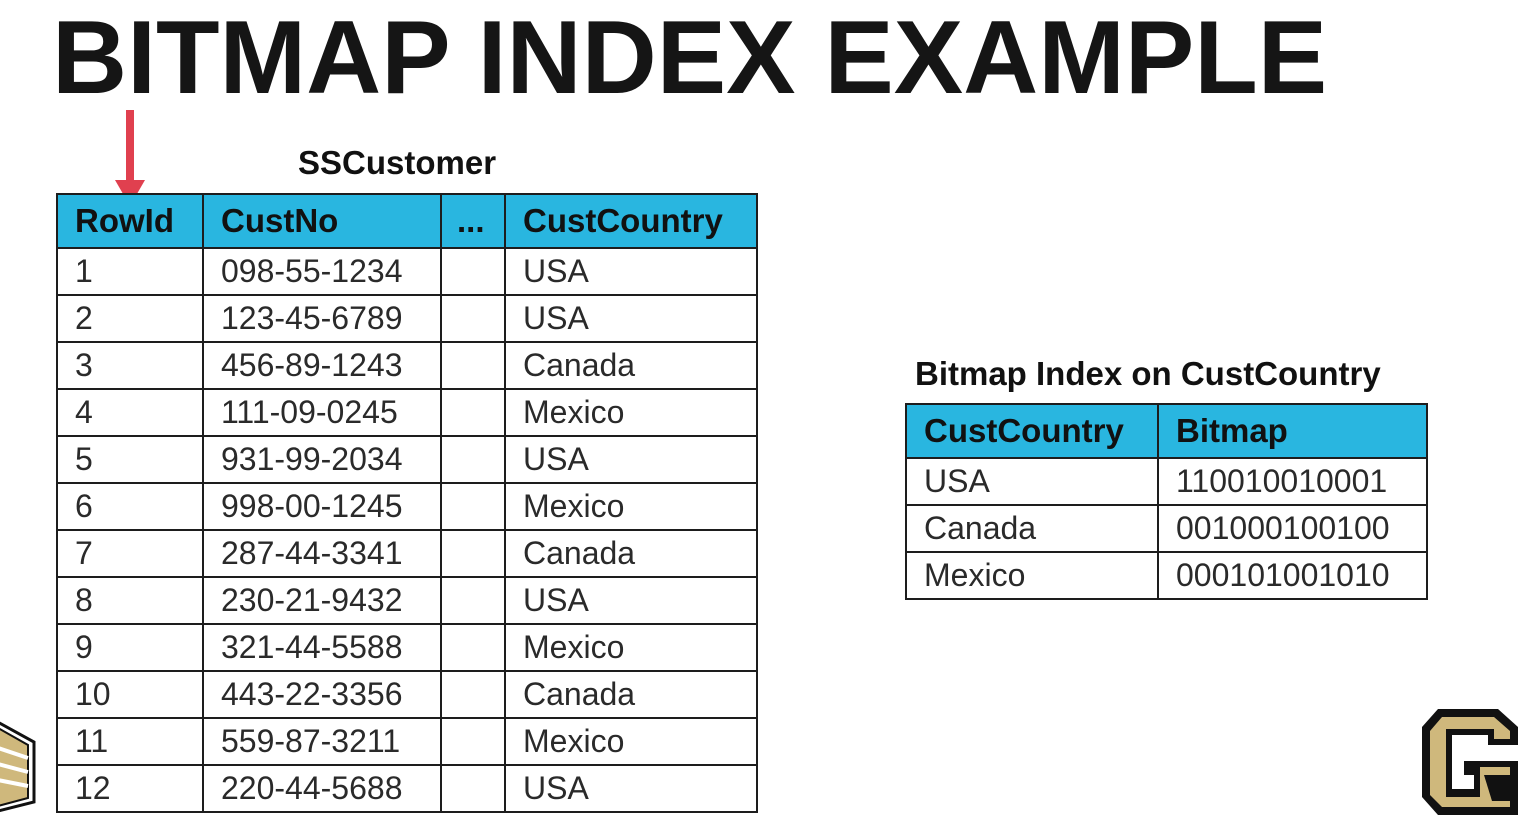 The width and height of the screenshot is (1521, 815). What do you see at coordinates (322, 365) in the screenshot?
I see `custno-cell: 456-89-1243` at bounding box center [322, 365].